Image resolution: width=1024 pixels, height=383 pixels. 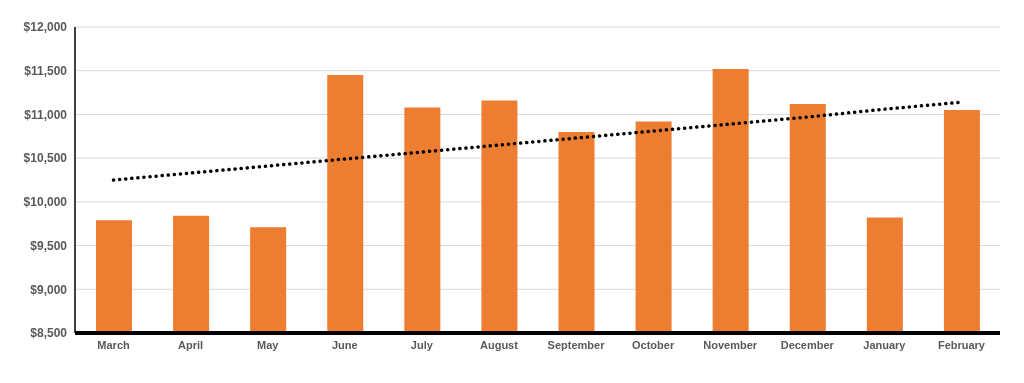 I want to click on y-tick-label: $10,500, so click(x=45, y=158).